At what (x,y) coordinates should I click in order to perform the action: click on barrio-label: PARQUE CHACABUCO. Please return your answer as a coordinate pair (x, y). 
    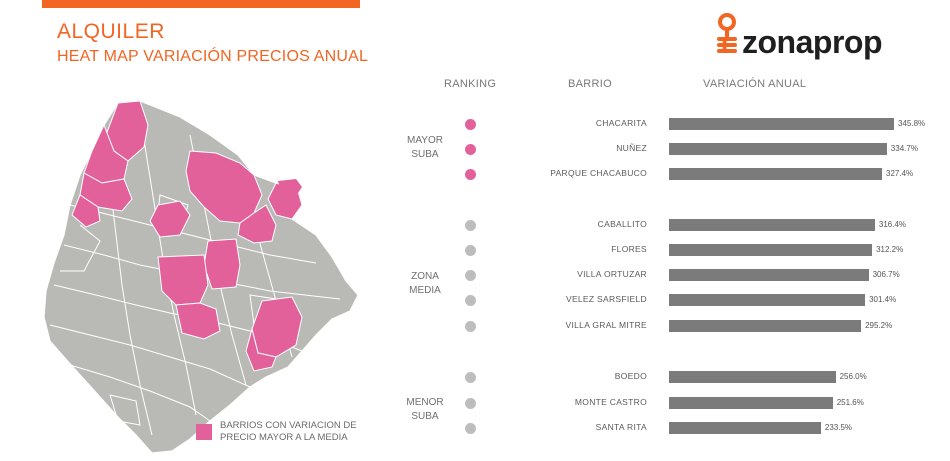
    Looking at the image, I should click on (598, 173).